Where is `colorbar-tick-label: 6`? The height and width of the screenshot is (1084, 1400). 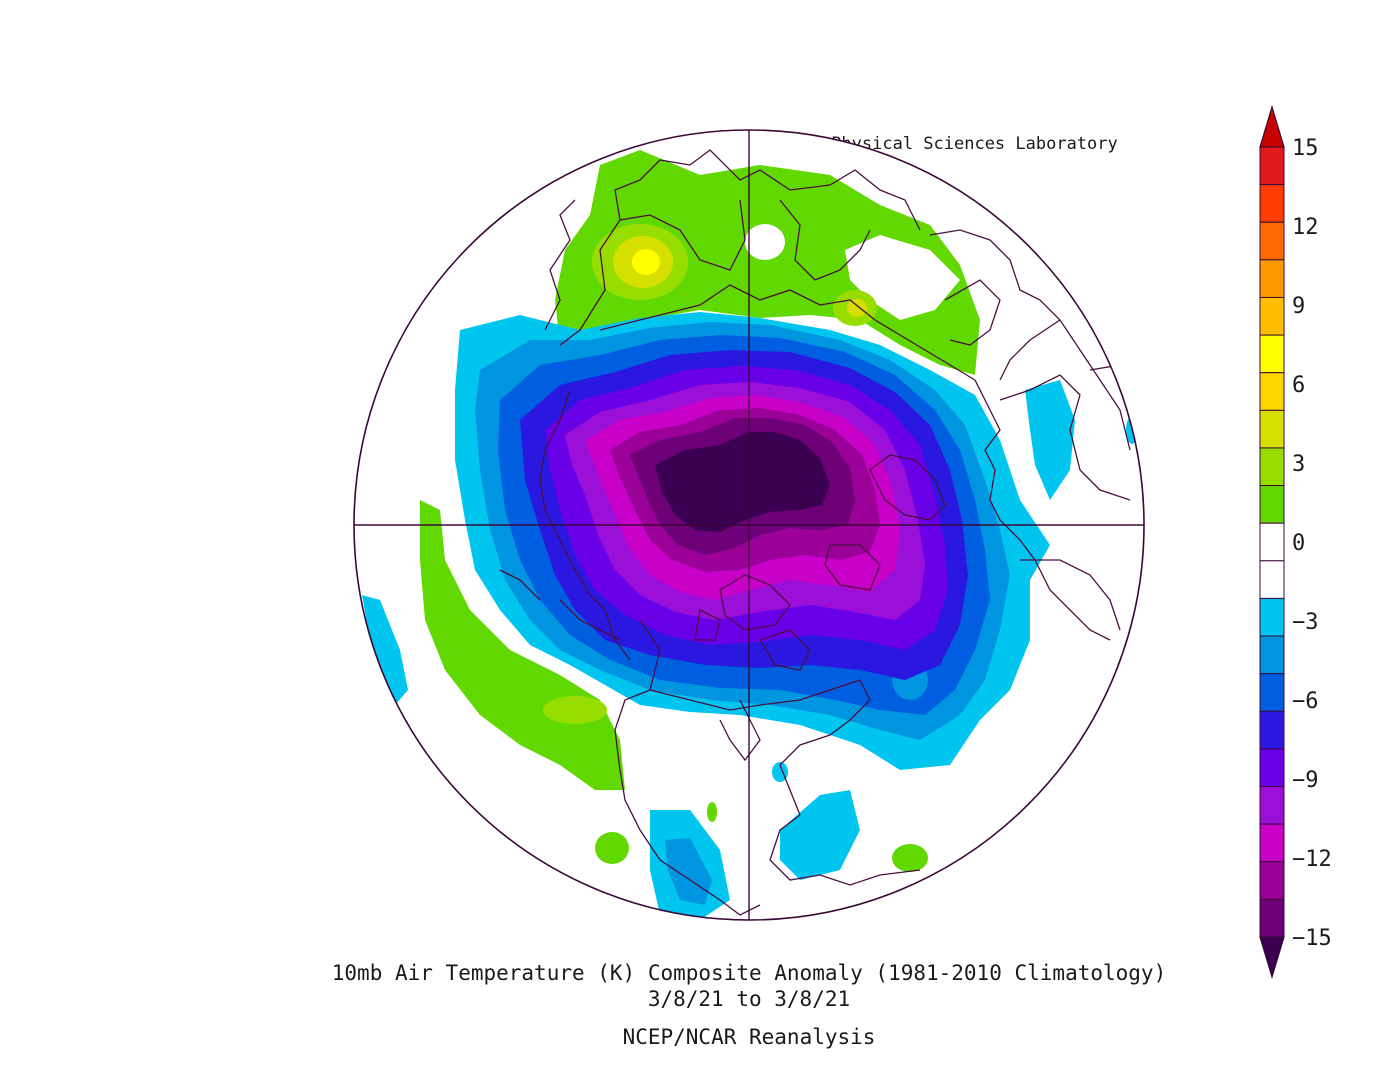 colorbar-tick-label: 6 is located at coordinates (1298, 385).